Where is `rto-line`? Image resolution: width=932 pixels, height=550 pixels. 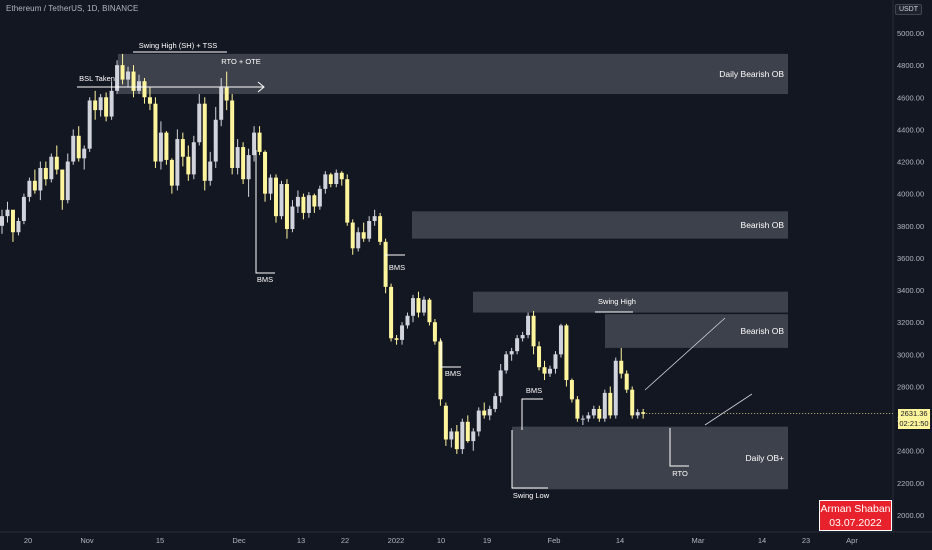 rto-line is located at coordinates (679, 447).